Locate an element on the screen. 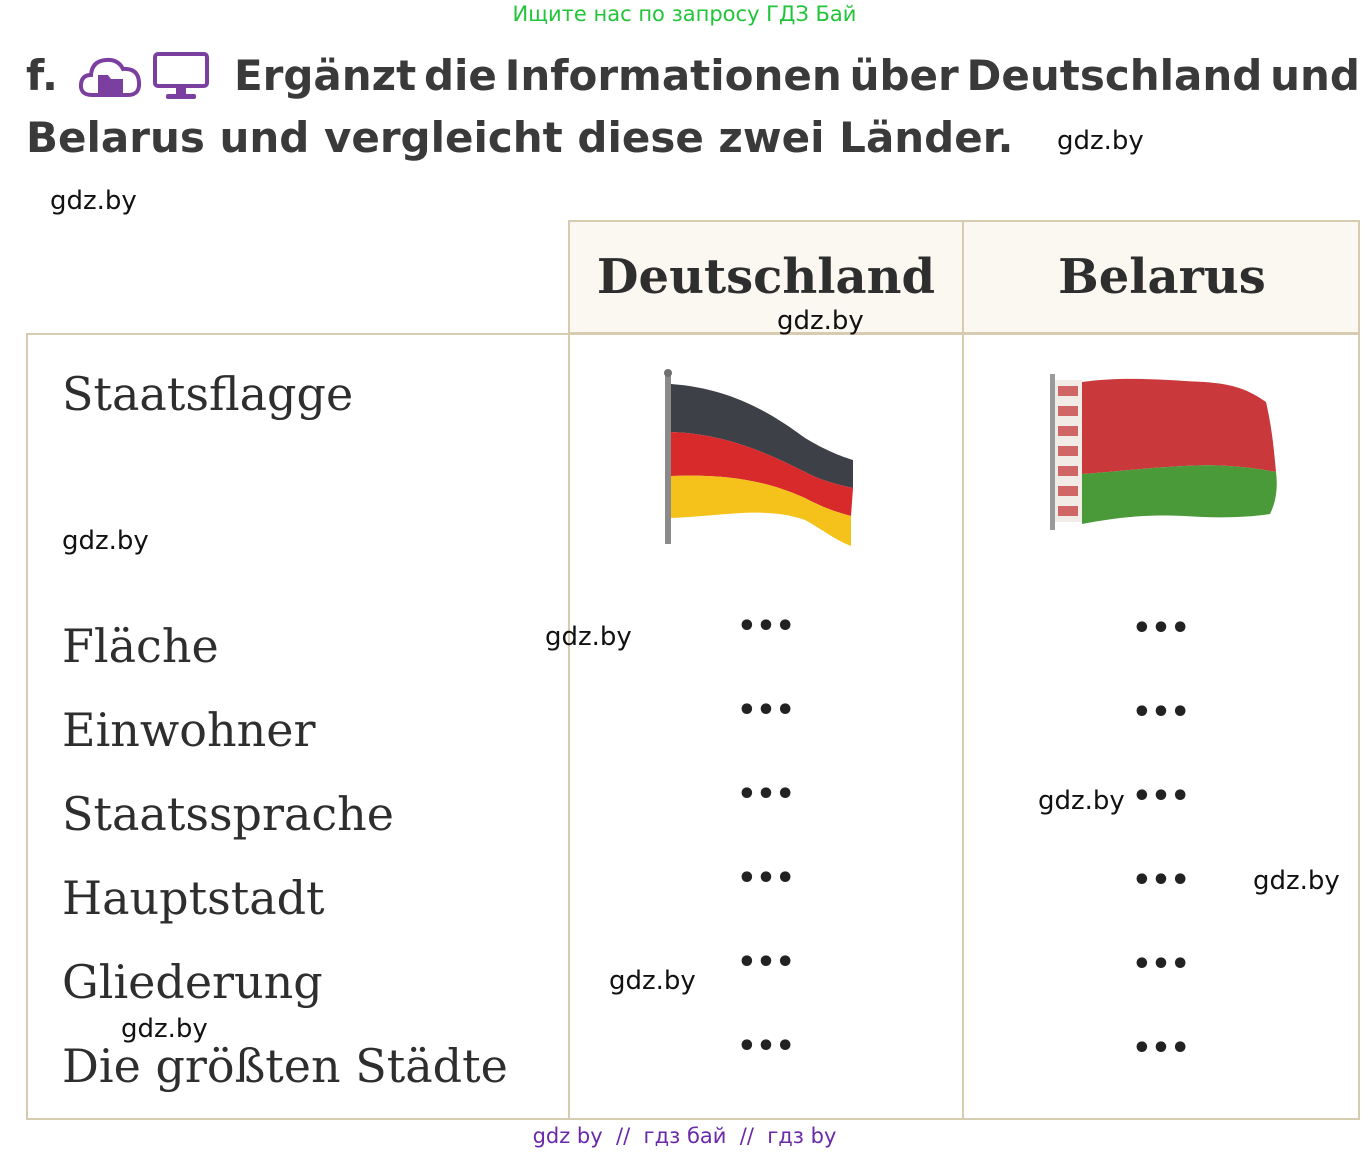  row-label-einwohner: Einwohner is located at coordinates (189, 730).